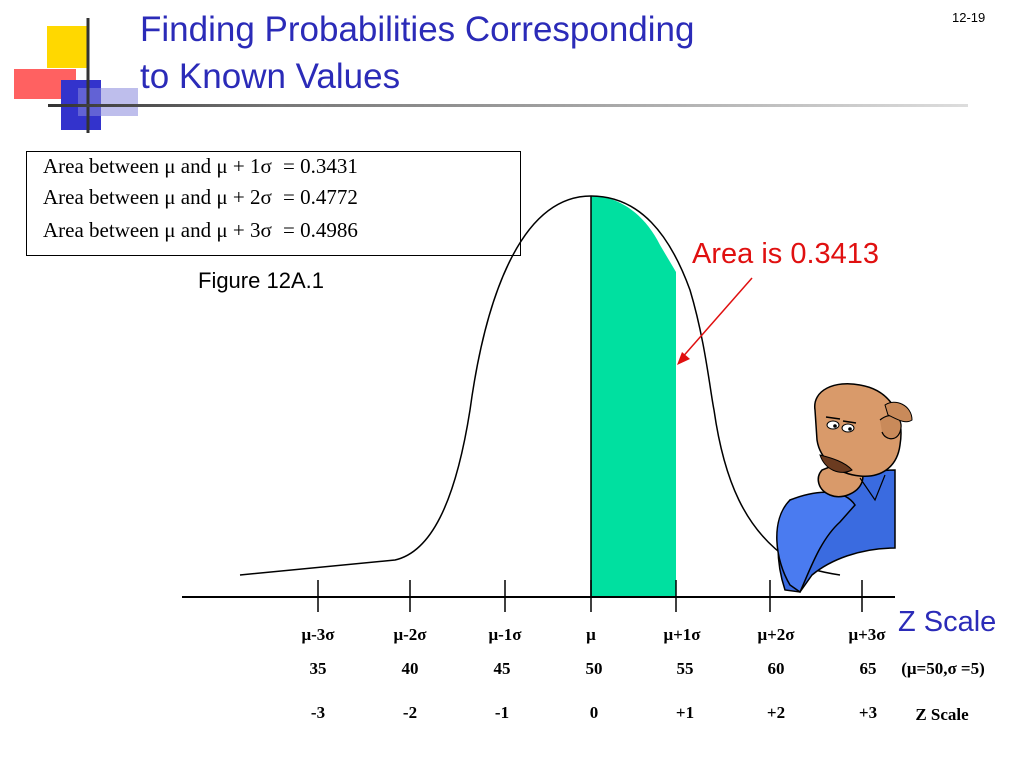  I want to click on figure-label: Figure 12A.1, so click(261, 280).